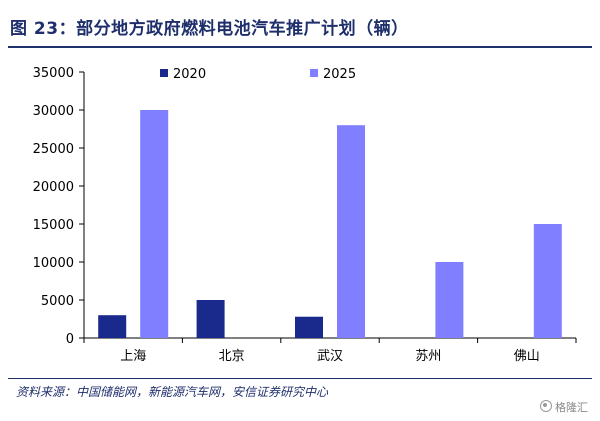 This screenshot has width=600, height=421. Describe the element at coordinates (53, 111) in the screenshot. I see `y-tick-label: 30000` at that location.